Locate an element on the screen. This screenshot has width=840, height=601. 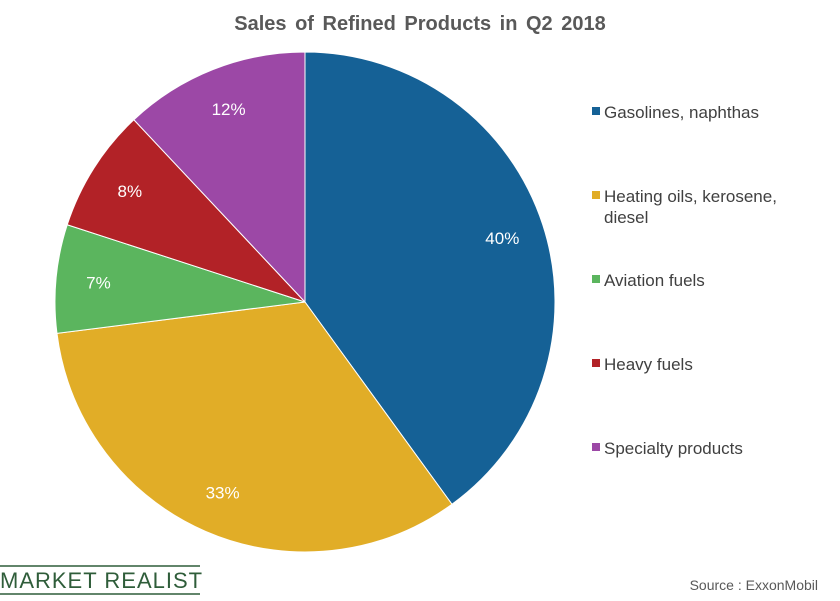
legend-label-1: Heating oils, kerosene, diesel is located at coordinates (690, 207).